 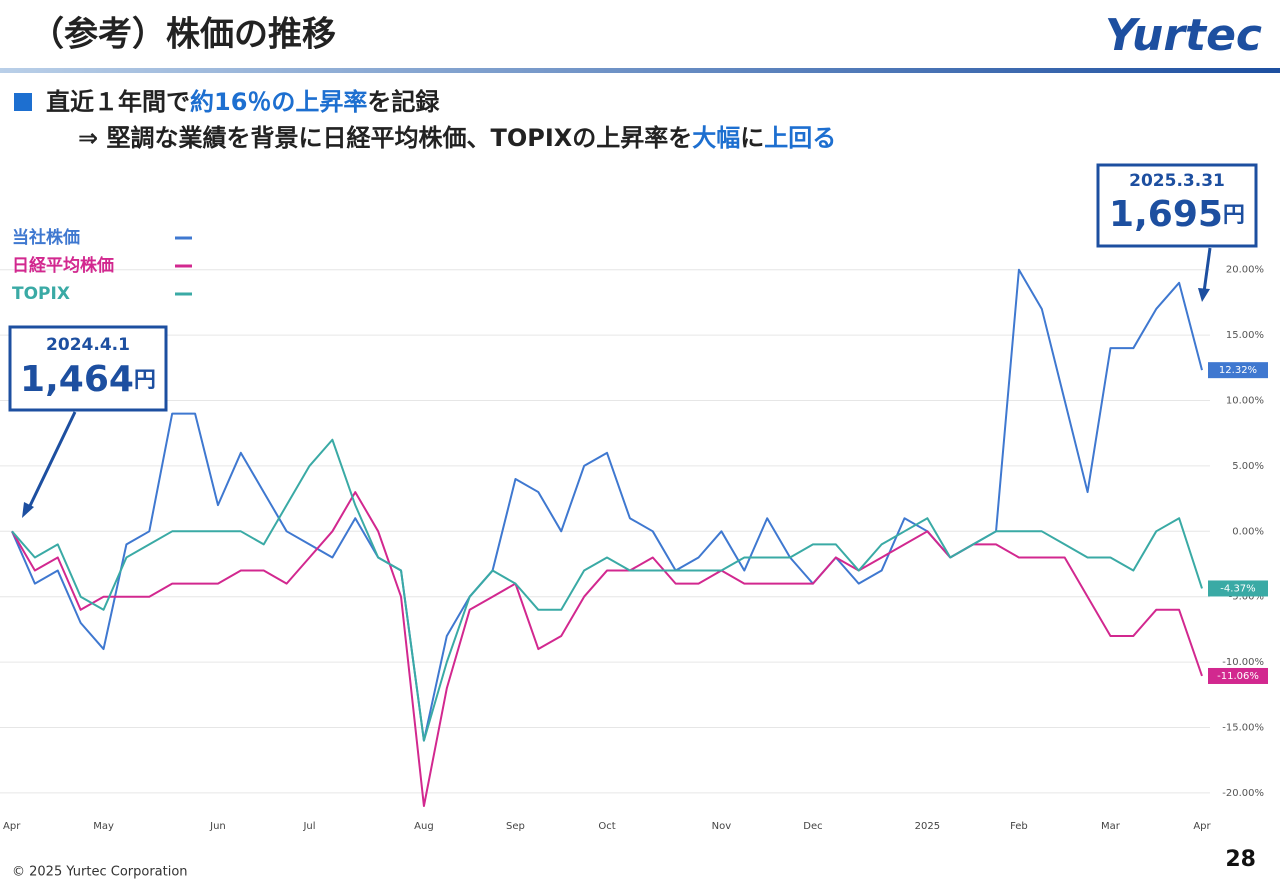 I want to click on x-tick-label: Dec, so click(x=812, y=826).